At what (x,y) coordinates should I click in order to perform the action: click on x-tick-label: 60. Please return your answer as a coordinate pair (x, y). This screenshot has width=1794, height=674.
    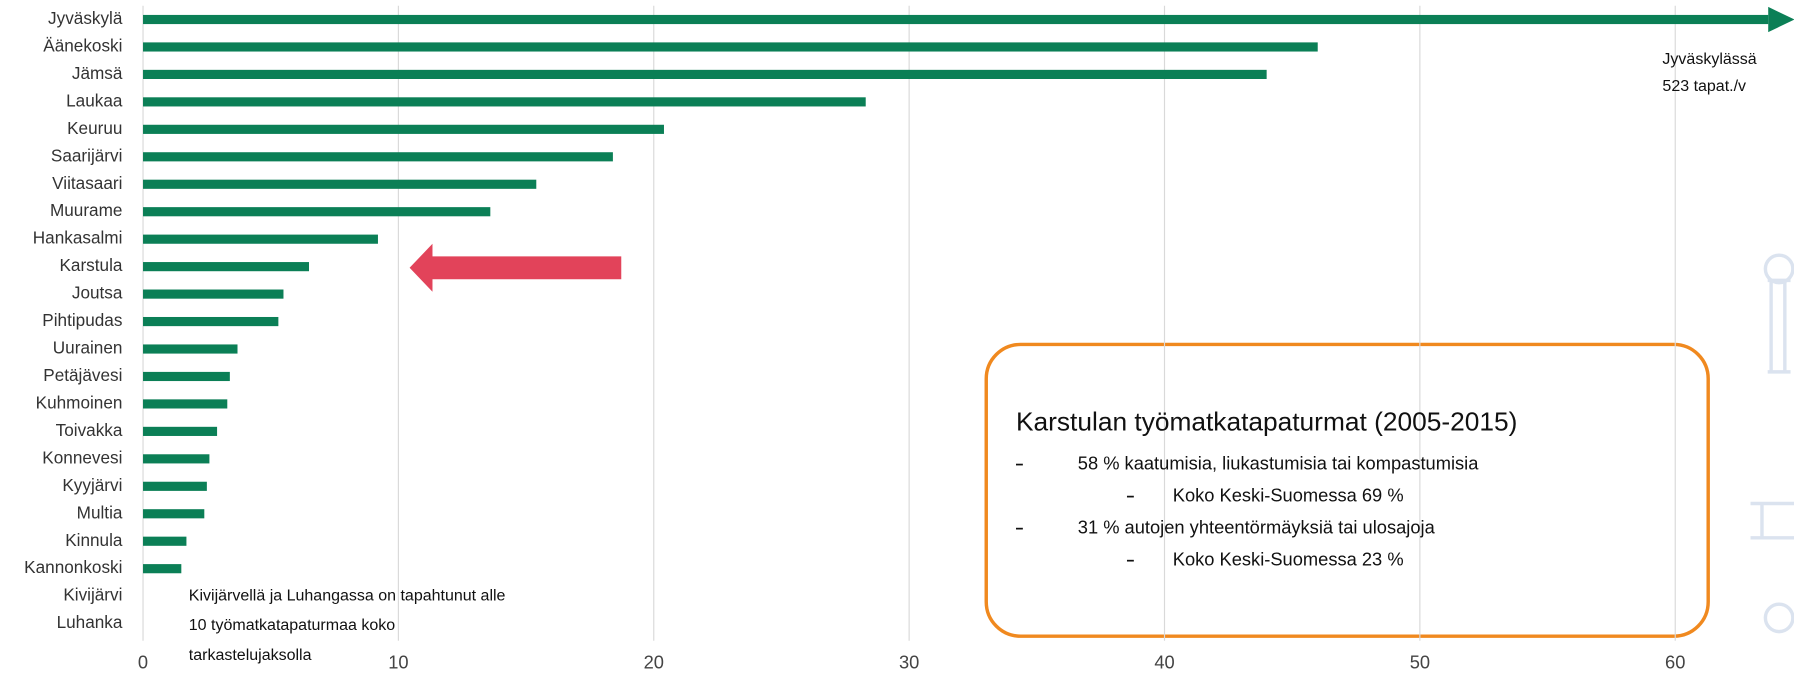
    Looking at the image, I should click on (1675, 661).